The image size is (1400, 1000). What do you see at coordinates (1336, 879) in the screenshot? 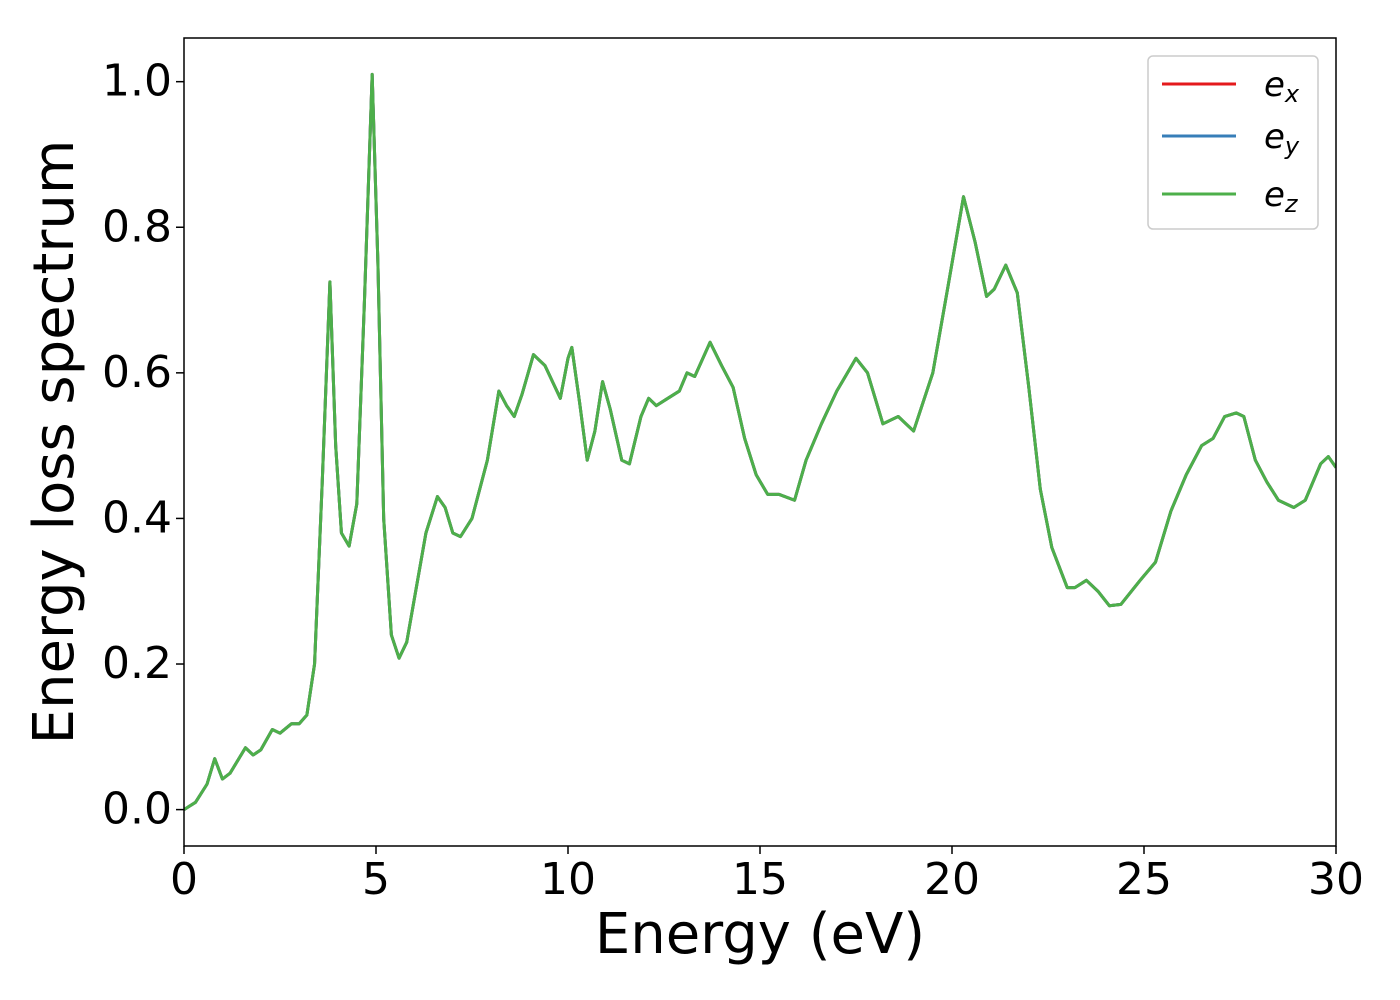
I see `x-tick-label: 30` at bounding box center [1336, 879].